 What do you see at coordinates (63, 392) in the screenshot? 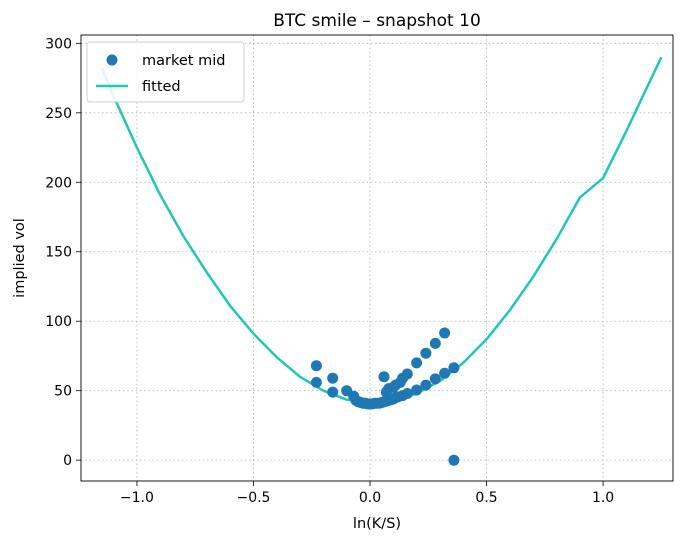
I see `y-tick-label: 50` at bounding box center [63, 392].